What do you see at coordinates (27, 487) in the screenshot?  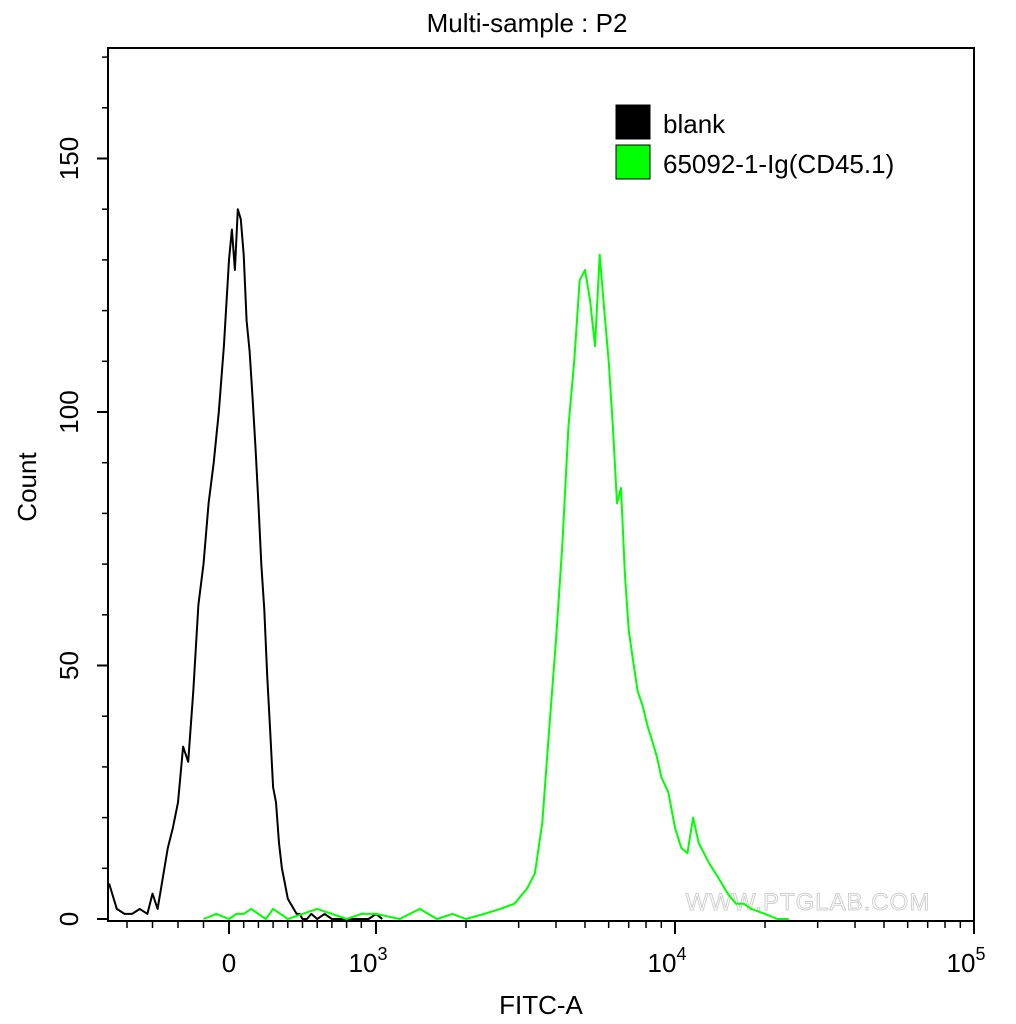 I see `y-axis-label: Count` at bounding box center [27, 487].